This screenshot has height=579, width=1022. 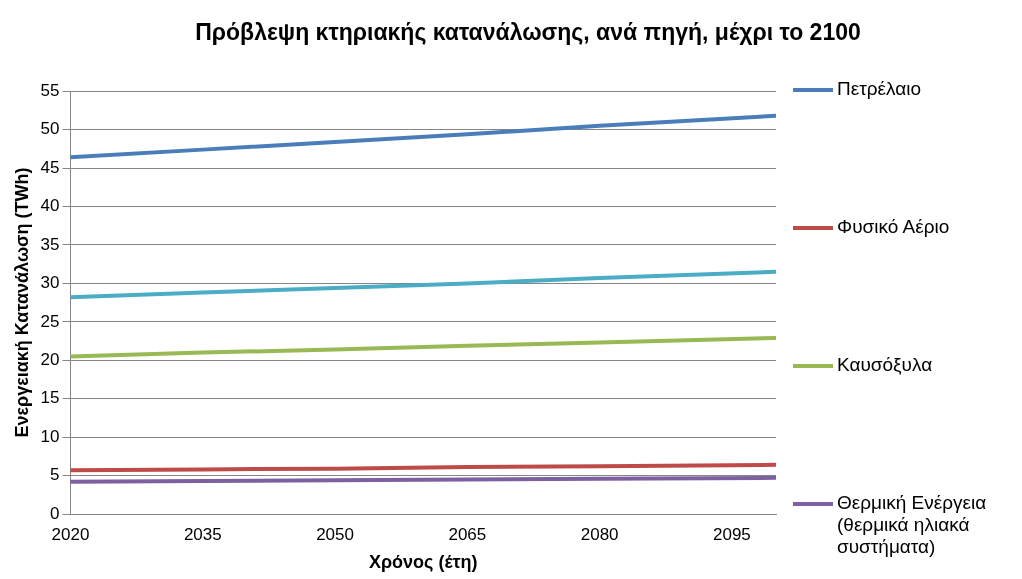 I want to click on x-tick-label: 2095, so click(x=731, y=534).